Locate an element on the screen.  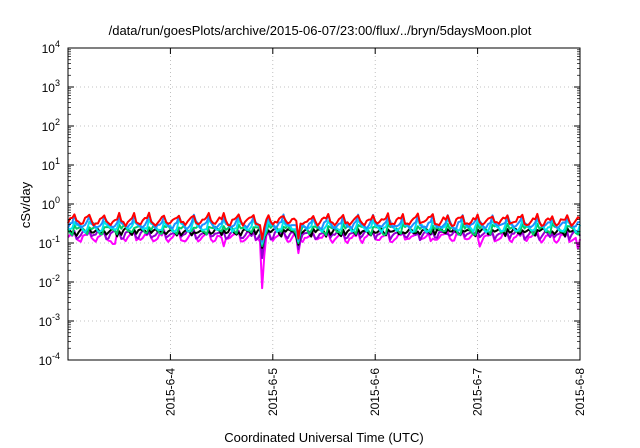
y-tick-label: 10⁻⁴ is located at coordinates (49, 359).